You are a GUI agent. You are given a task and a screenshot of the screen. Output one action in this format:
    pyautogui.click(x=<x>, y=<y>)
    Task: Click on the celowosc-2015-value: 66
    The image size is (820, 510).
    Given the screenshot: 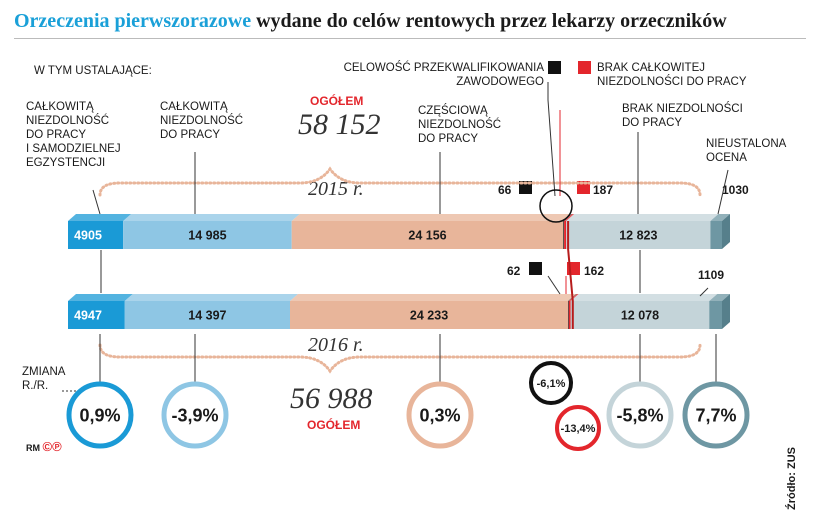 What is the action you would take?
    pyautogui.click(x=505, y=190)
    